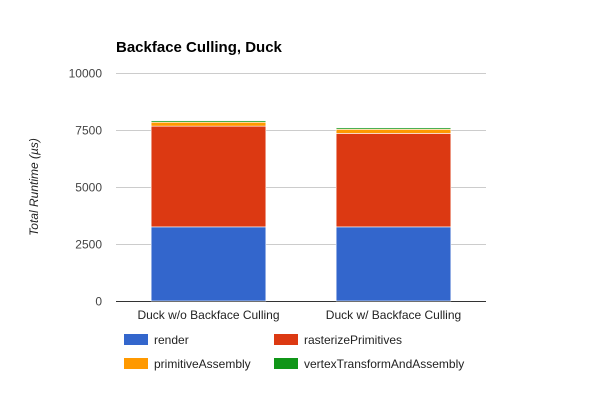 Image resolution: width=600 pixels, height=400 pixels. I want to click on y-tick-label: 7500, so click(88, 131).